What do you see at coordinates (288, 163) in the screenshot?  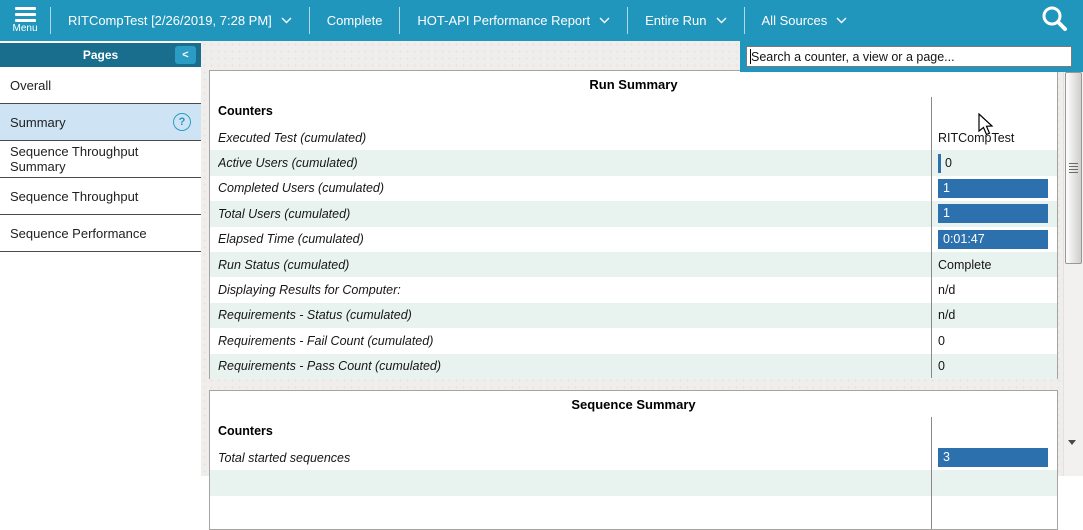 I see `counter-label: Active Users (cumulated)` at bounding box center [288, 163].